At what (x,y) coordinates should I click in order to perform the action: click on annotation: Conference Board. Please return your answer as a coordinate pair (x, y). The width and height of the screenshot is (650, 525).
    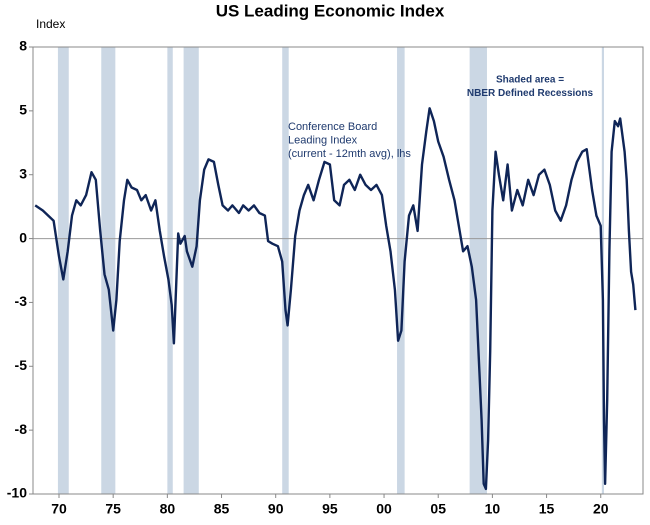
    Looking at the image, I should click on (332, 127).